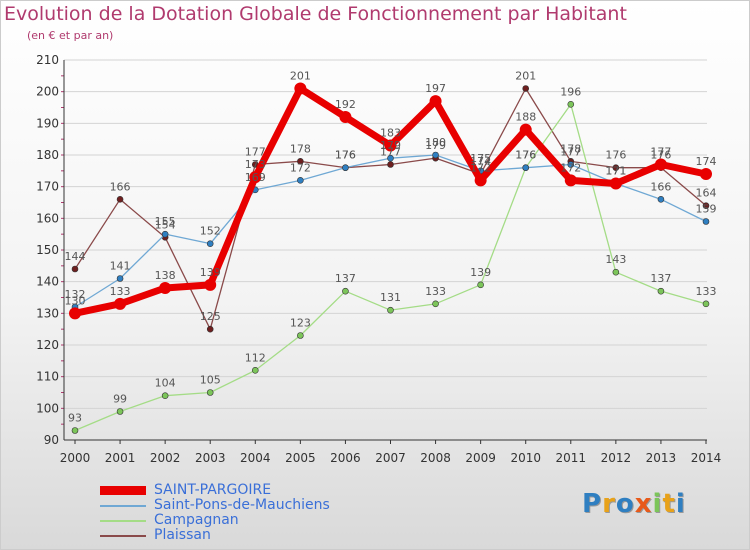  What do you see at coordinates (609, 504) in the screenshot?
I see `logo-letter: r` at bounding box center [609, 504].